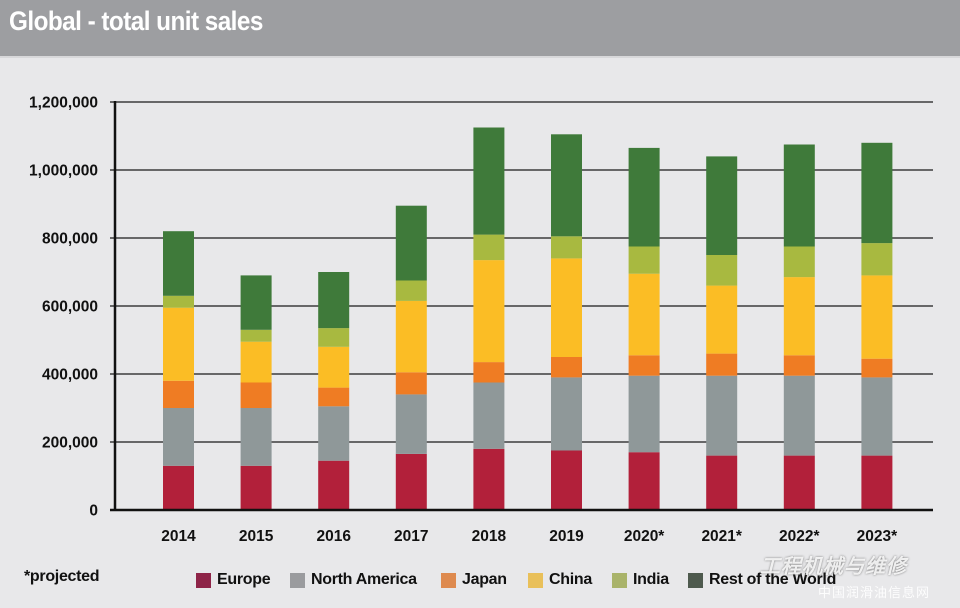 Image resolution: width=960 pixels, height=608 pixels. What do you see at coordinates (63, 103) in the screenshot?
I see `y-tick-label: 1,200,000` at bounding box center [63, 103].